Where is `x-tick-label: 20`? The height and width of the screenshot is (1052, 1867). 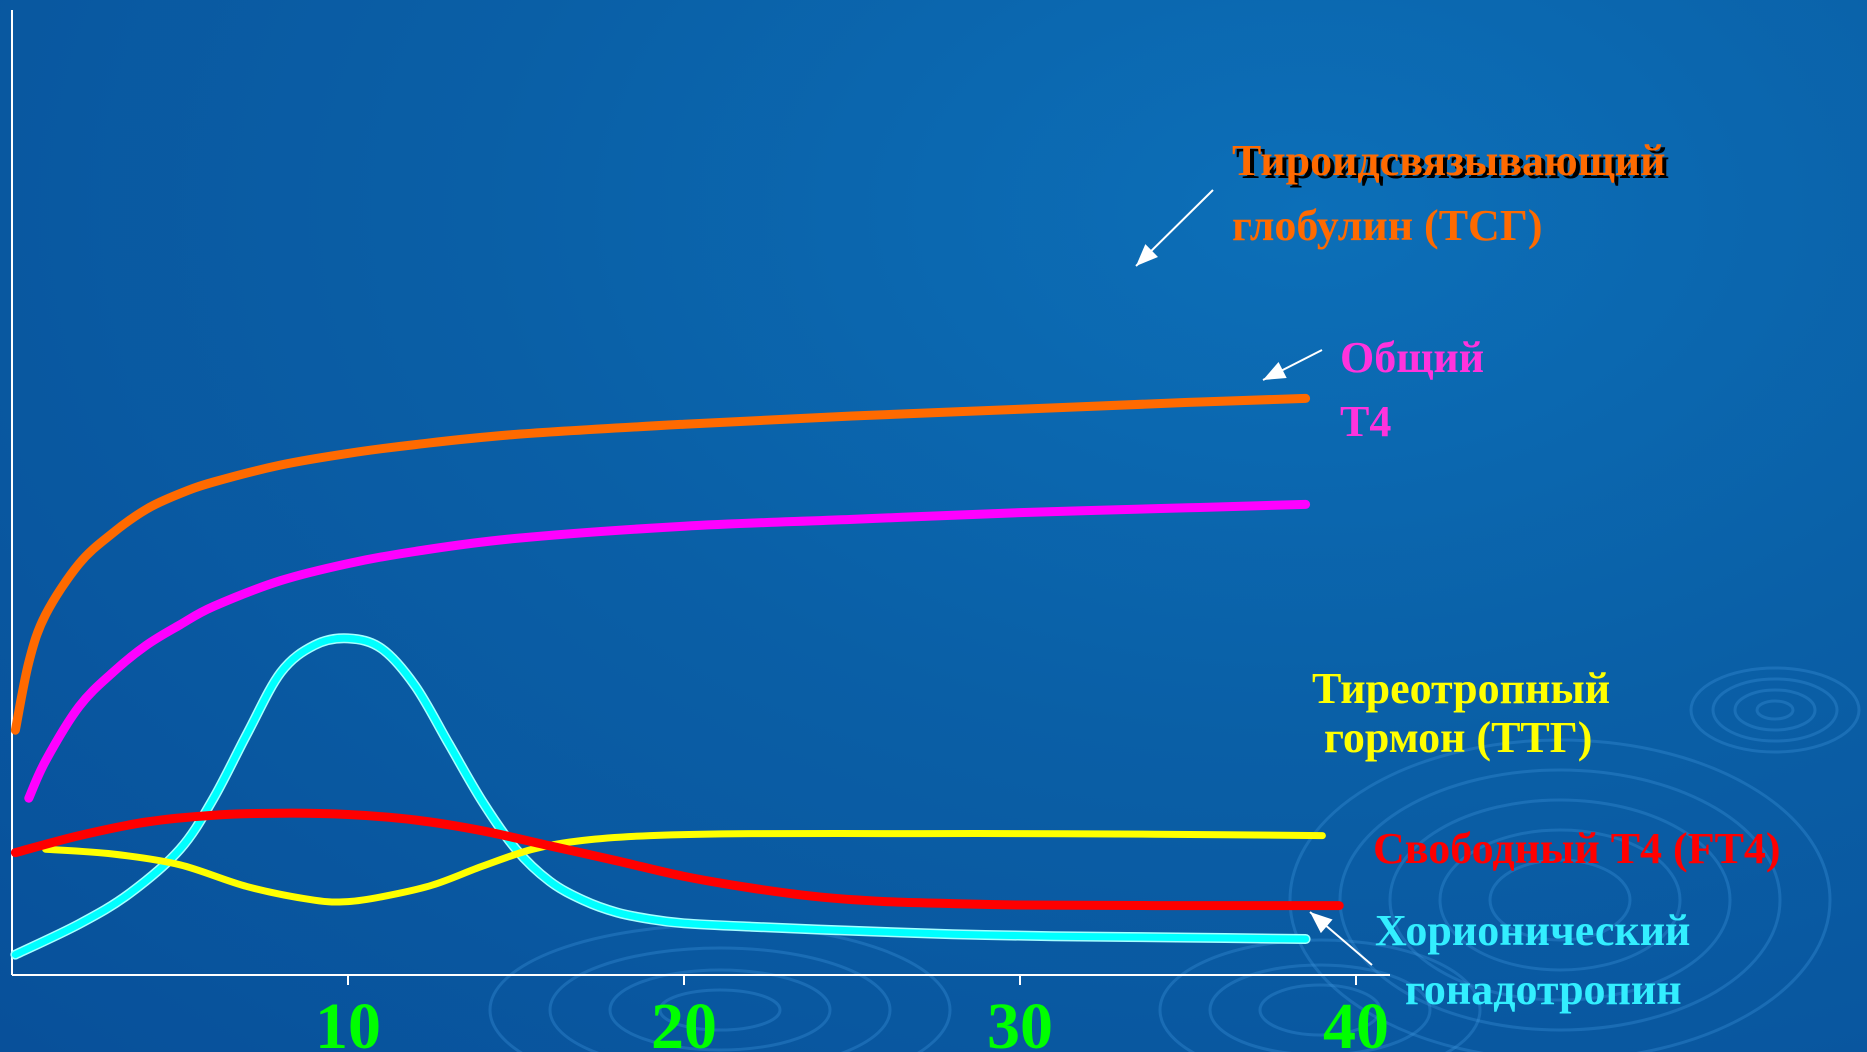 x-tick-label: 20 is located at coordinates (684, 1021).